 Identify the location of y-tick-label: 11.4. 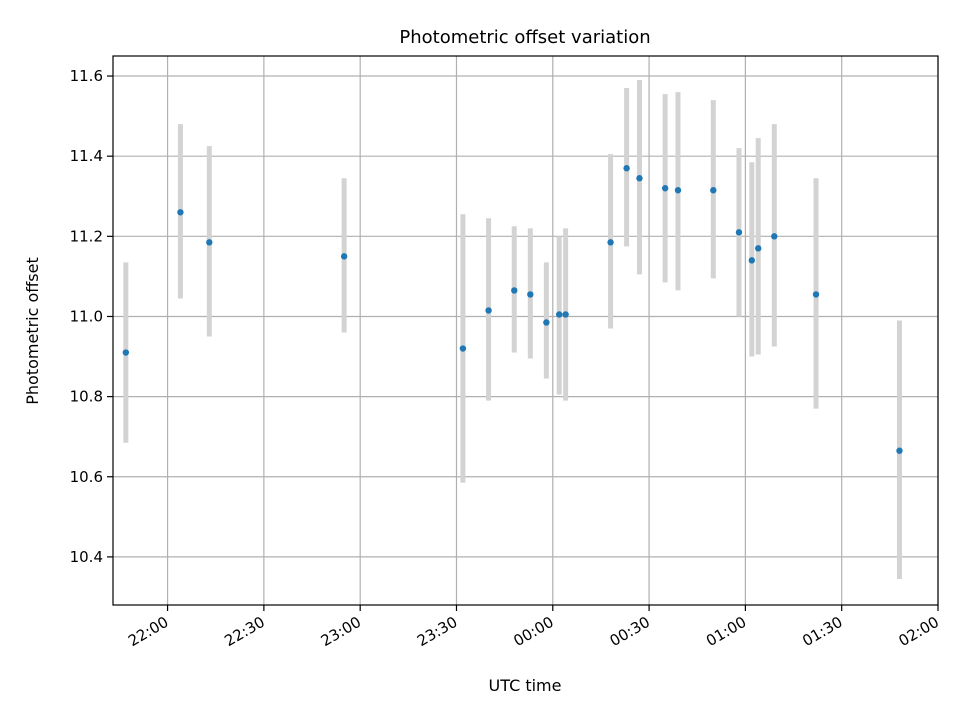
(86, 156).